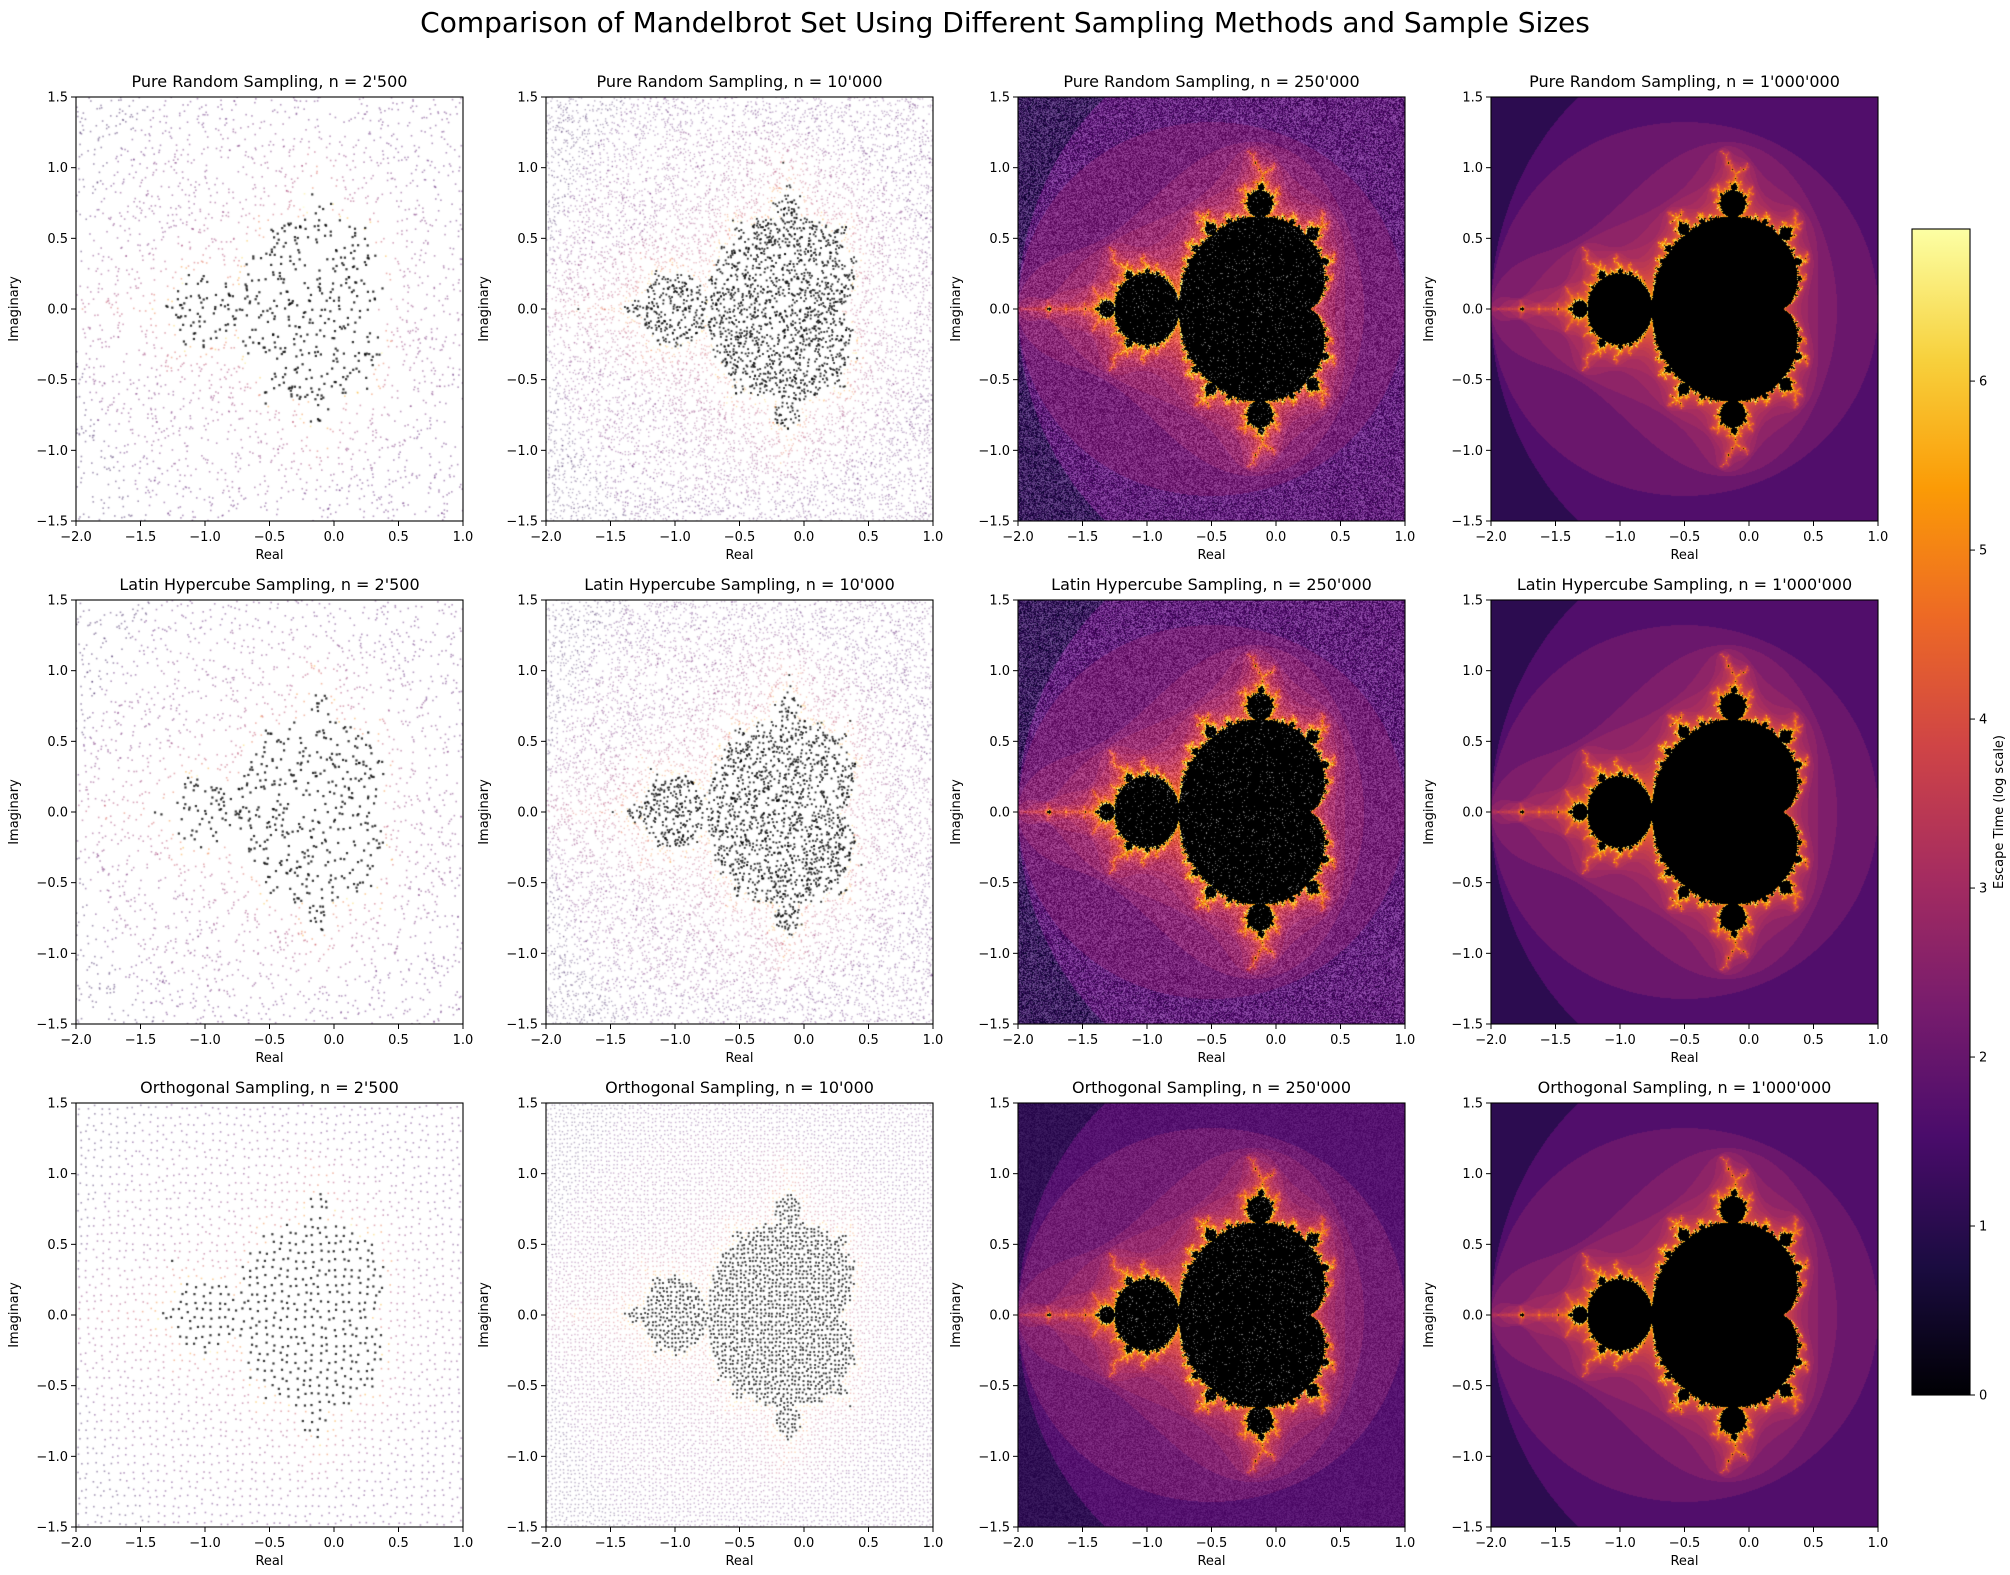  What do you see at coordinates (1999, 812) in the screenshot?
I see `colorbar-label: Escape Time (log scale)` at bounding box center [1999, 812].